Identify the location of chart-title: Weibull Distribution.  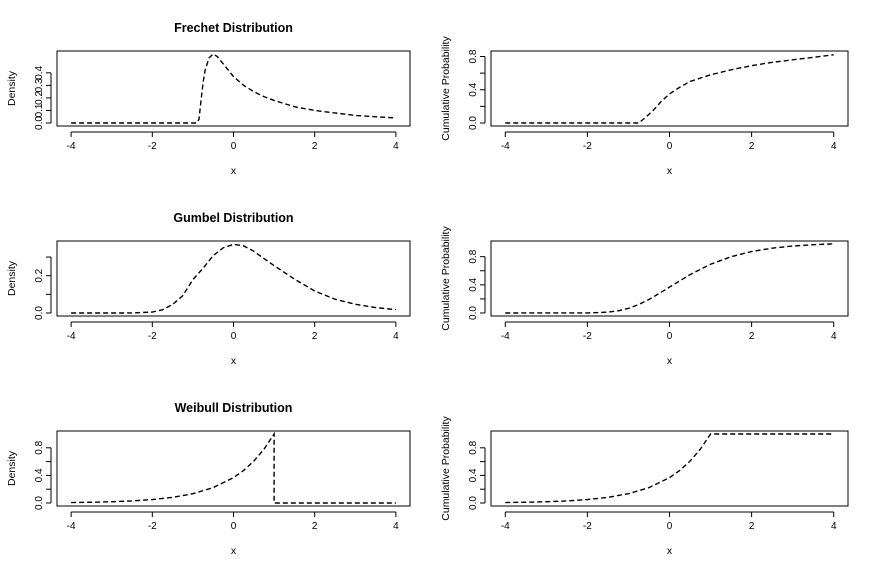
(234, 408).